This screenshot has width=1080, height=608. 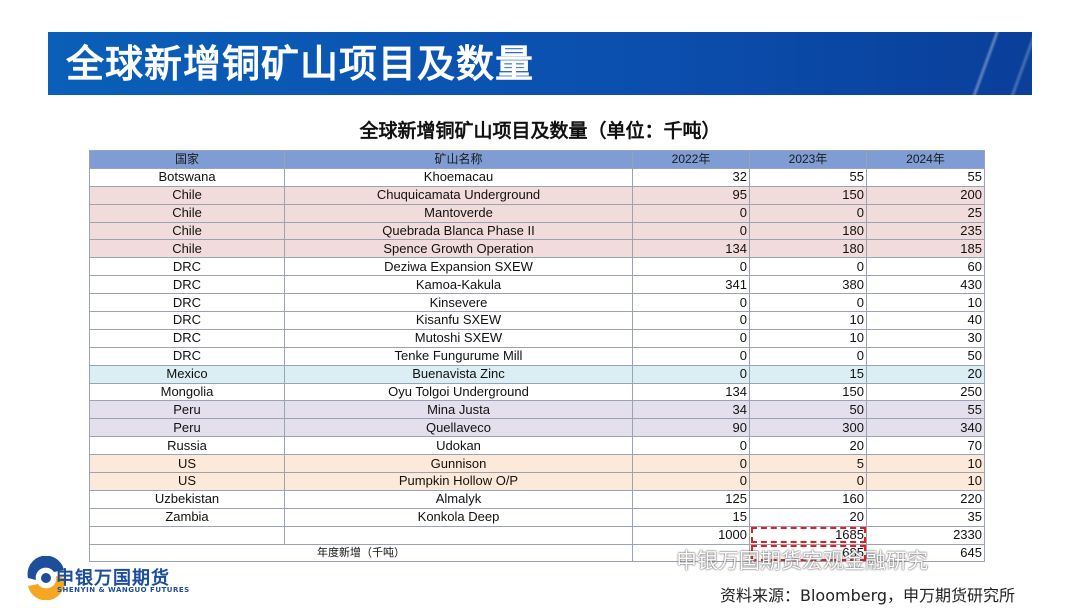 I want to click on value-2024-cell: 185, so click(x=925, y=249).